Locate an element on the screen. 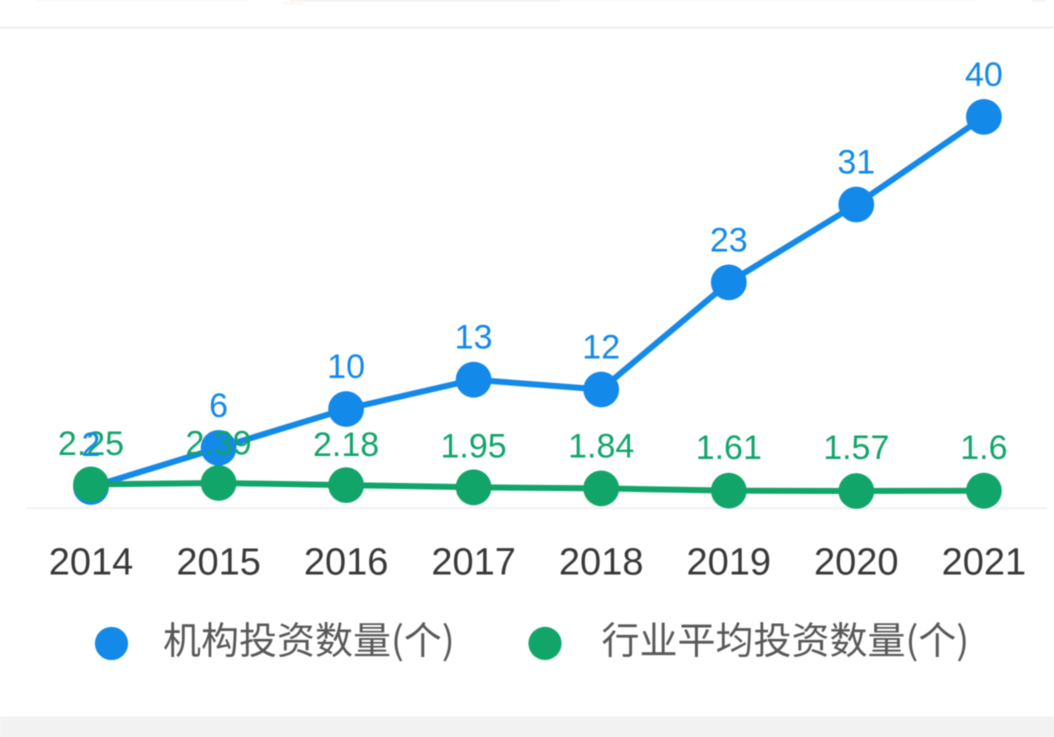 This screenshot has width=1054, height=737. svg-text: 2020 is located at coordinates (856, 563).